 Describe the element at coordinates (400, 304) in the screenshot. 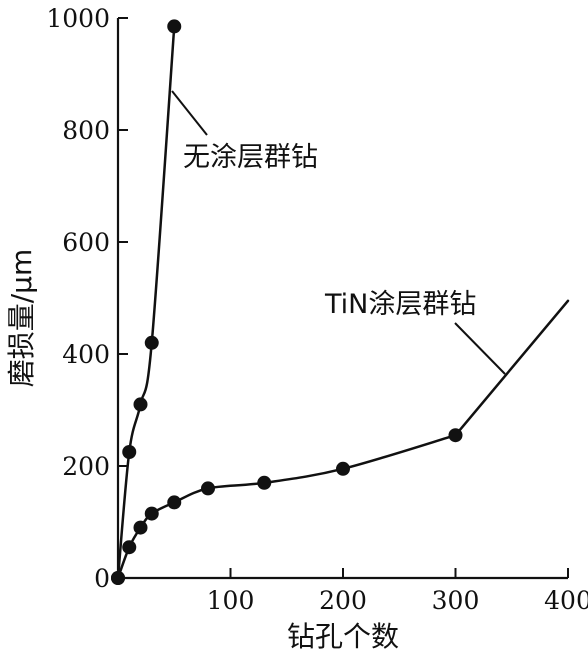

I see `coated-series-label: TiN涂层群钻` at that location.